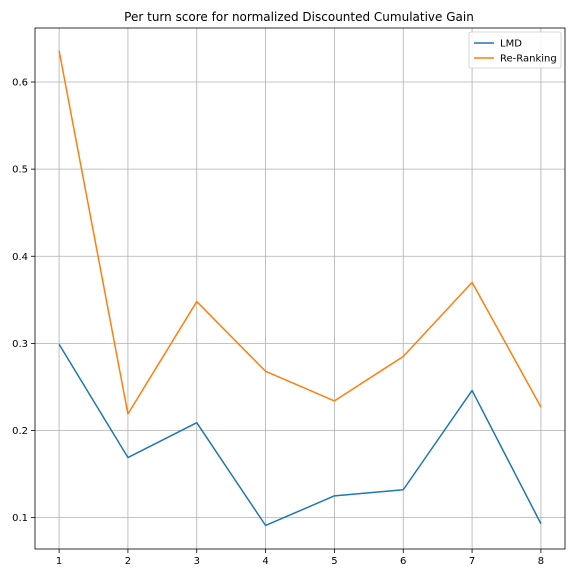 This screenshot has width=576, height=576. What do you see at coordinates (20, 83) in the screenshot?
I see `y-tick-label: 0.6` at bounding box center [20, 83].